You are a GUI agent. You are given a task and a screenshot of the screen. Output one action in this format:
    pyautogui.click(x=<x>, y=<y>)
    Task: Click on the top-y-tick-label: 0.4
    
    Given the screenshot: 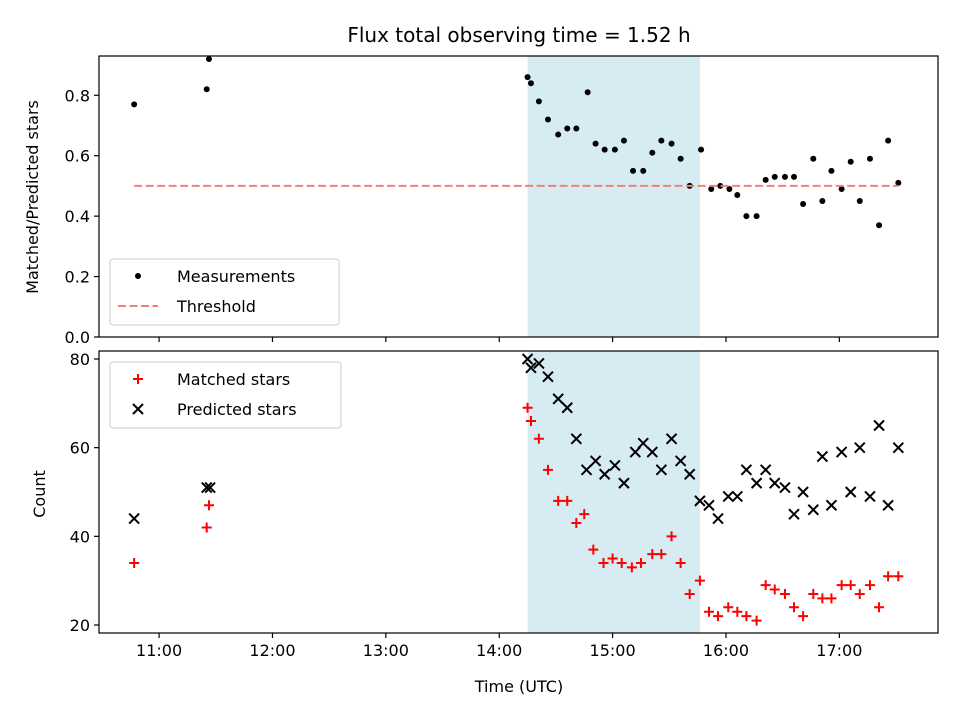 What is the action you would take?
    pyautogui.click(x=77, y=216)
    